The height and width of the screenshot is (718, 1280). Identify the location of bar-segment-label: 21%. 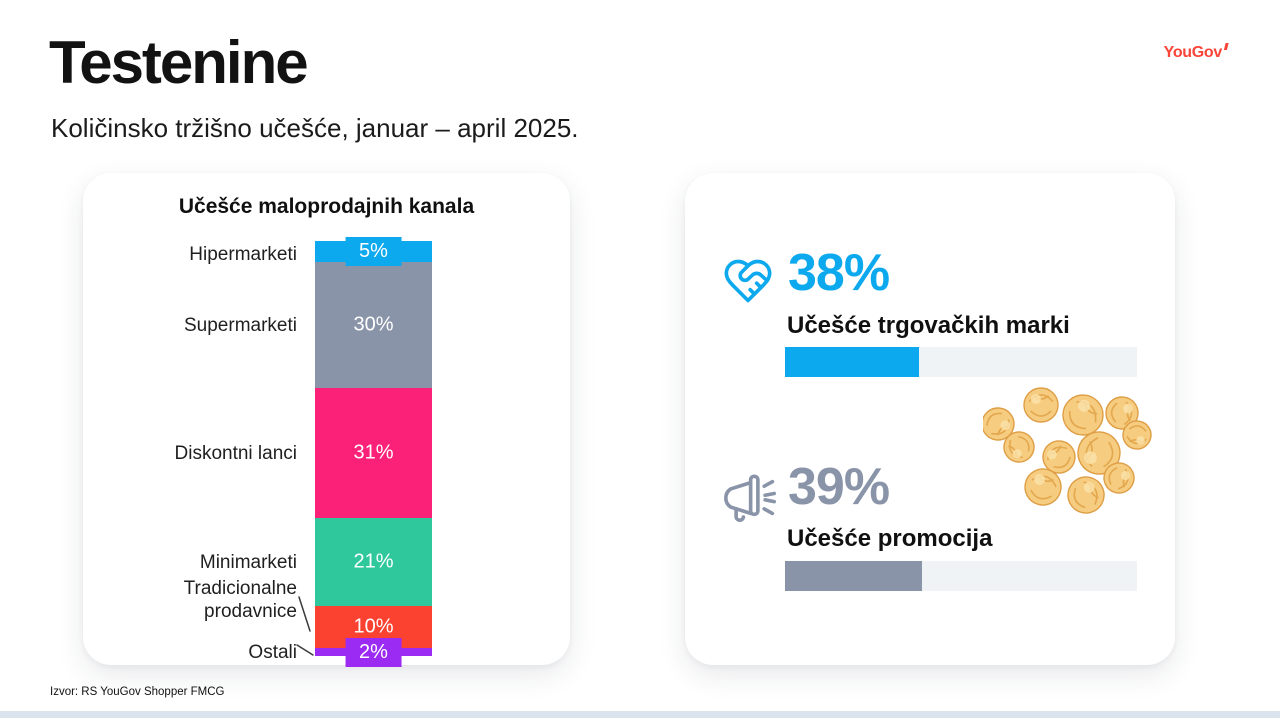
(373, 561).